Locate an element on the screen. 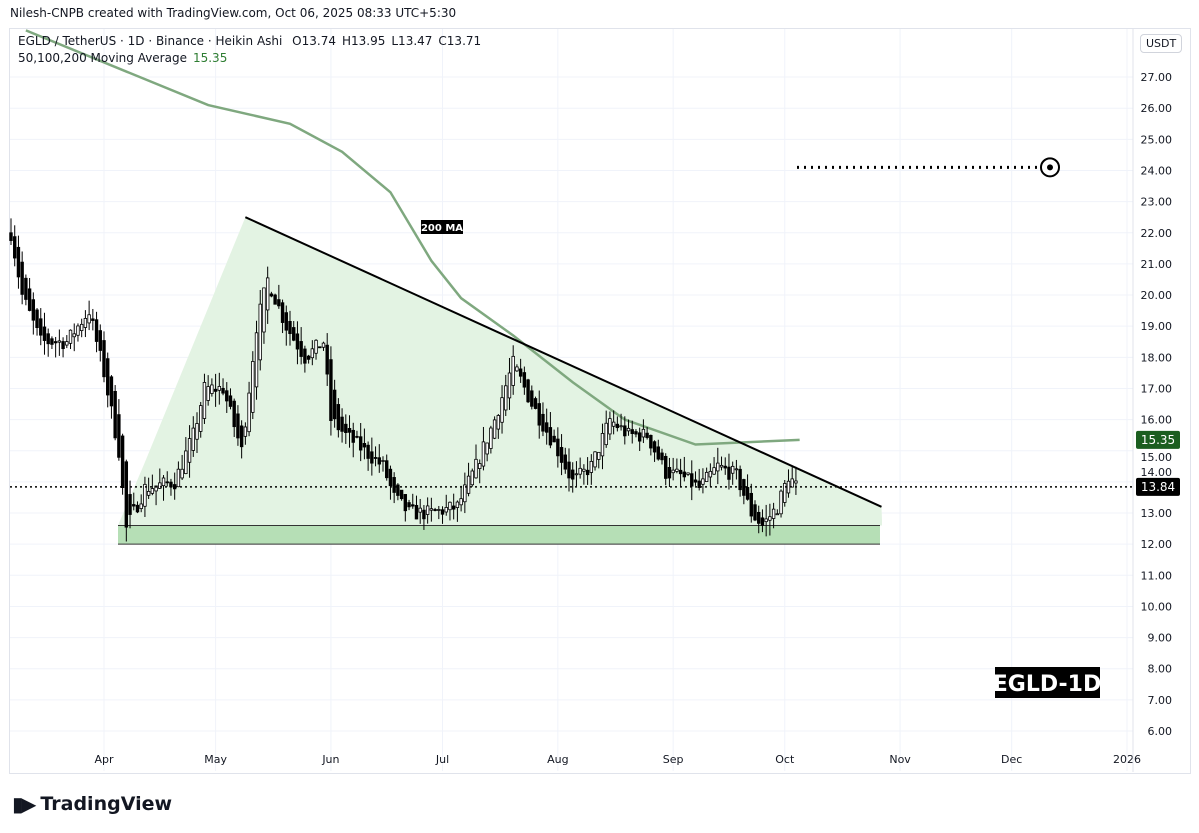 This screenshot has width=1199, height=833. y-tick-label: 14.00 is located at coordinates (1157, 472).